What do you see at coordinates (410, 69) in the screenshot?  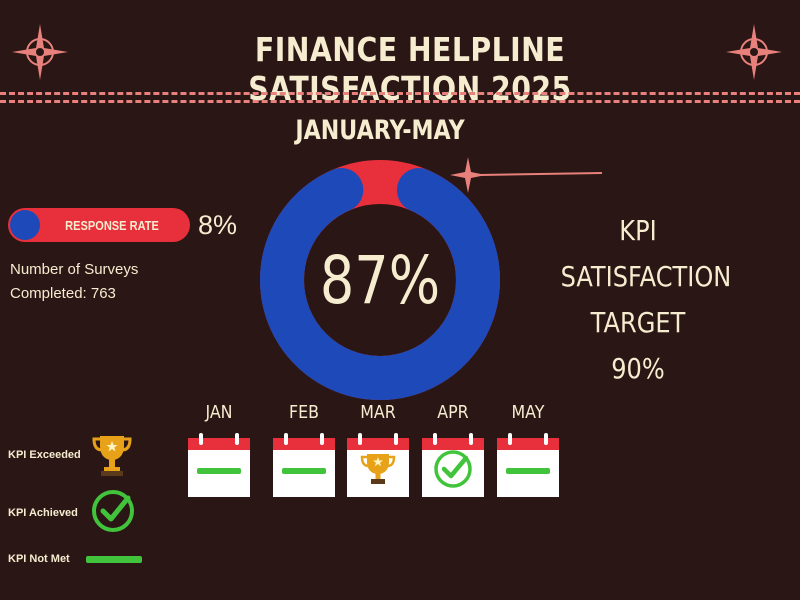 I see `page-title: FINANCE HELPLINE SATISFACTION 2025` at bounding box center [410, 69].